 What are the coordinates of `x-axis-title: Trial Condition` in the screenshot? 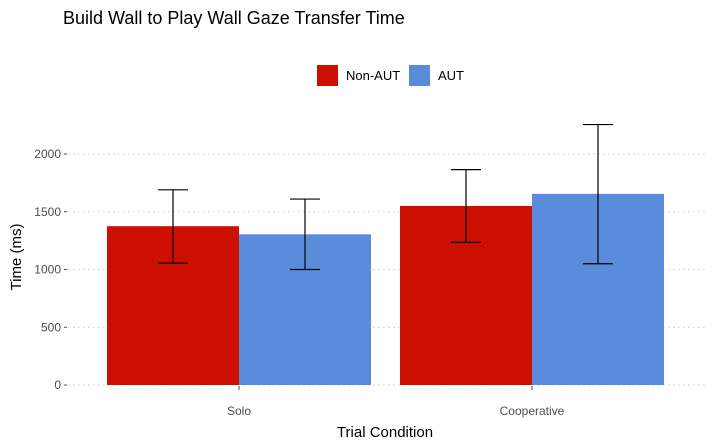 It's located at (385, 432).